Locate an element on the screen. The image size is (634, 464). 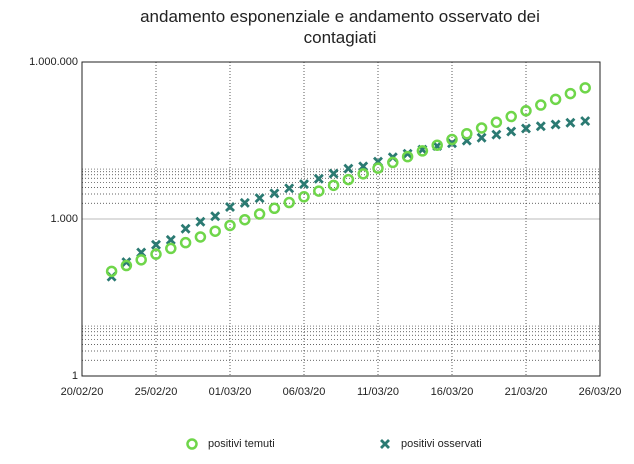
y-tick-label: 1.000.000 is located at coordinates (53, 62).